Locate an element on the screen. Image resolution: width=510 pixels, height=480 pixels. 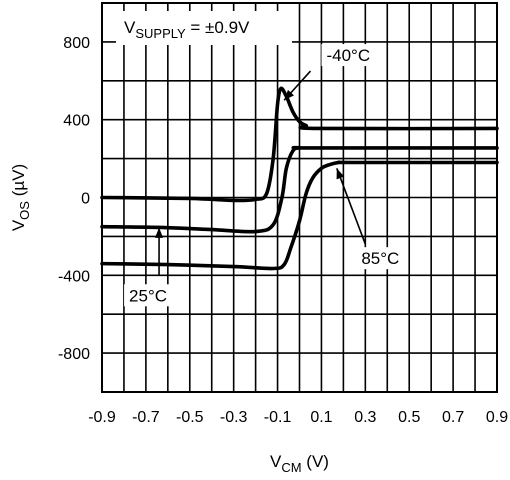
callout-label: 85°C is located at coordinates (380, 258).